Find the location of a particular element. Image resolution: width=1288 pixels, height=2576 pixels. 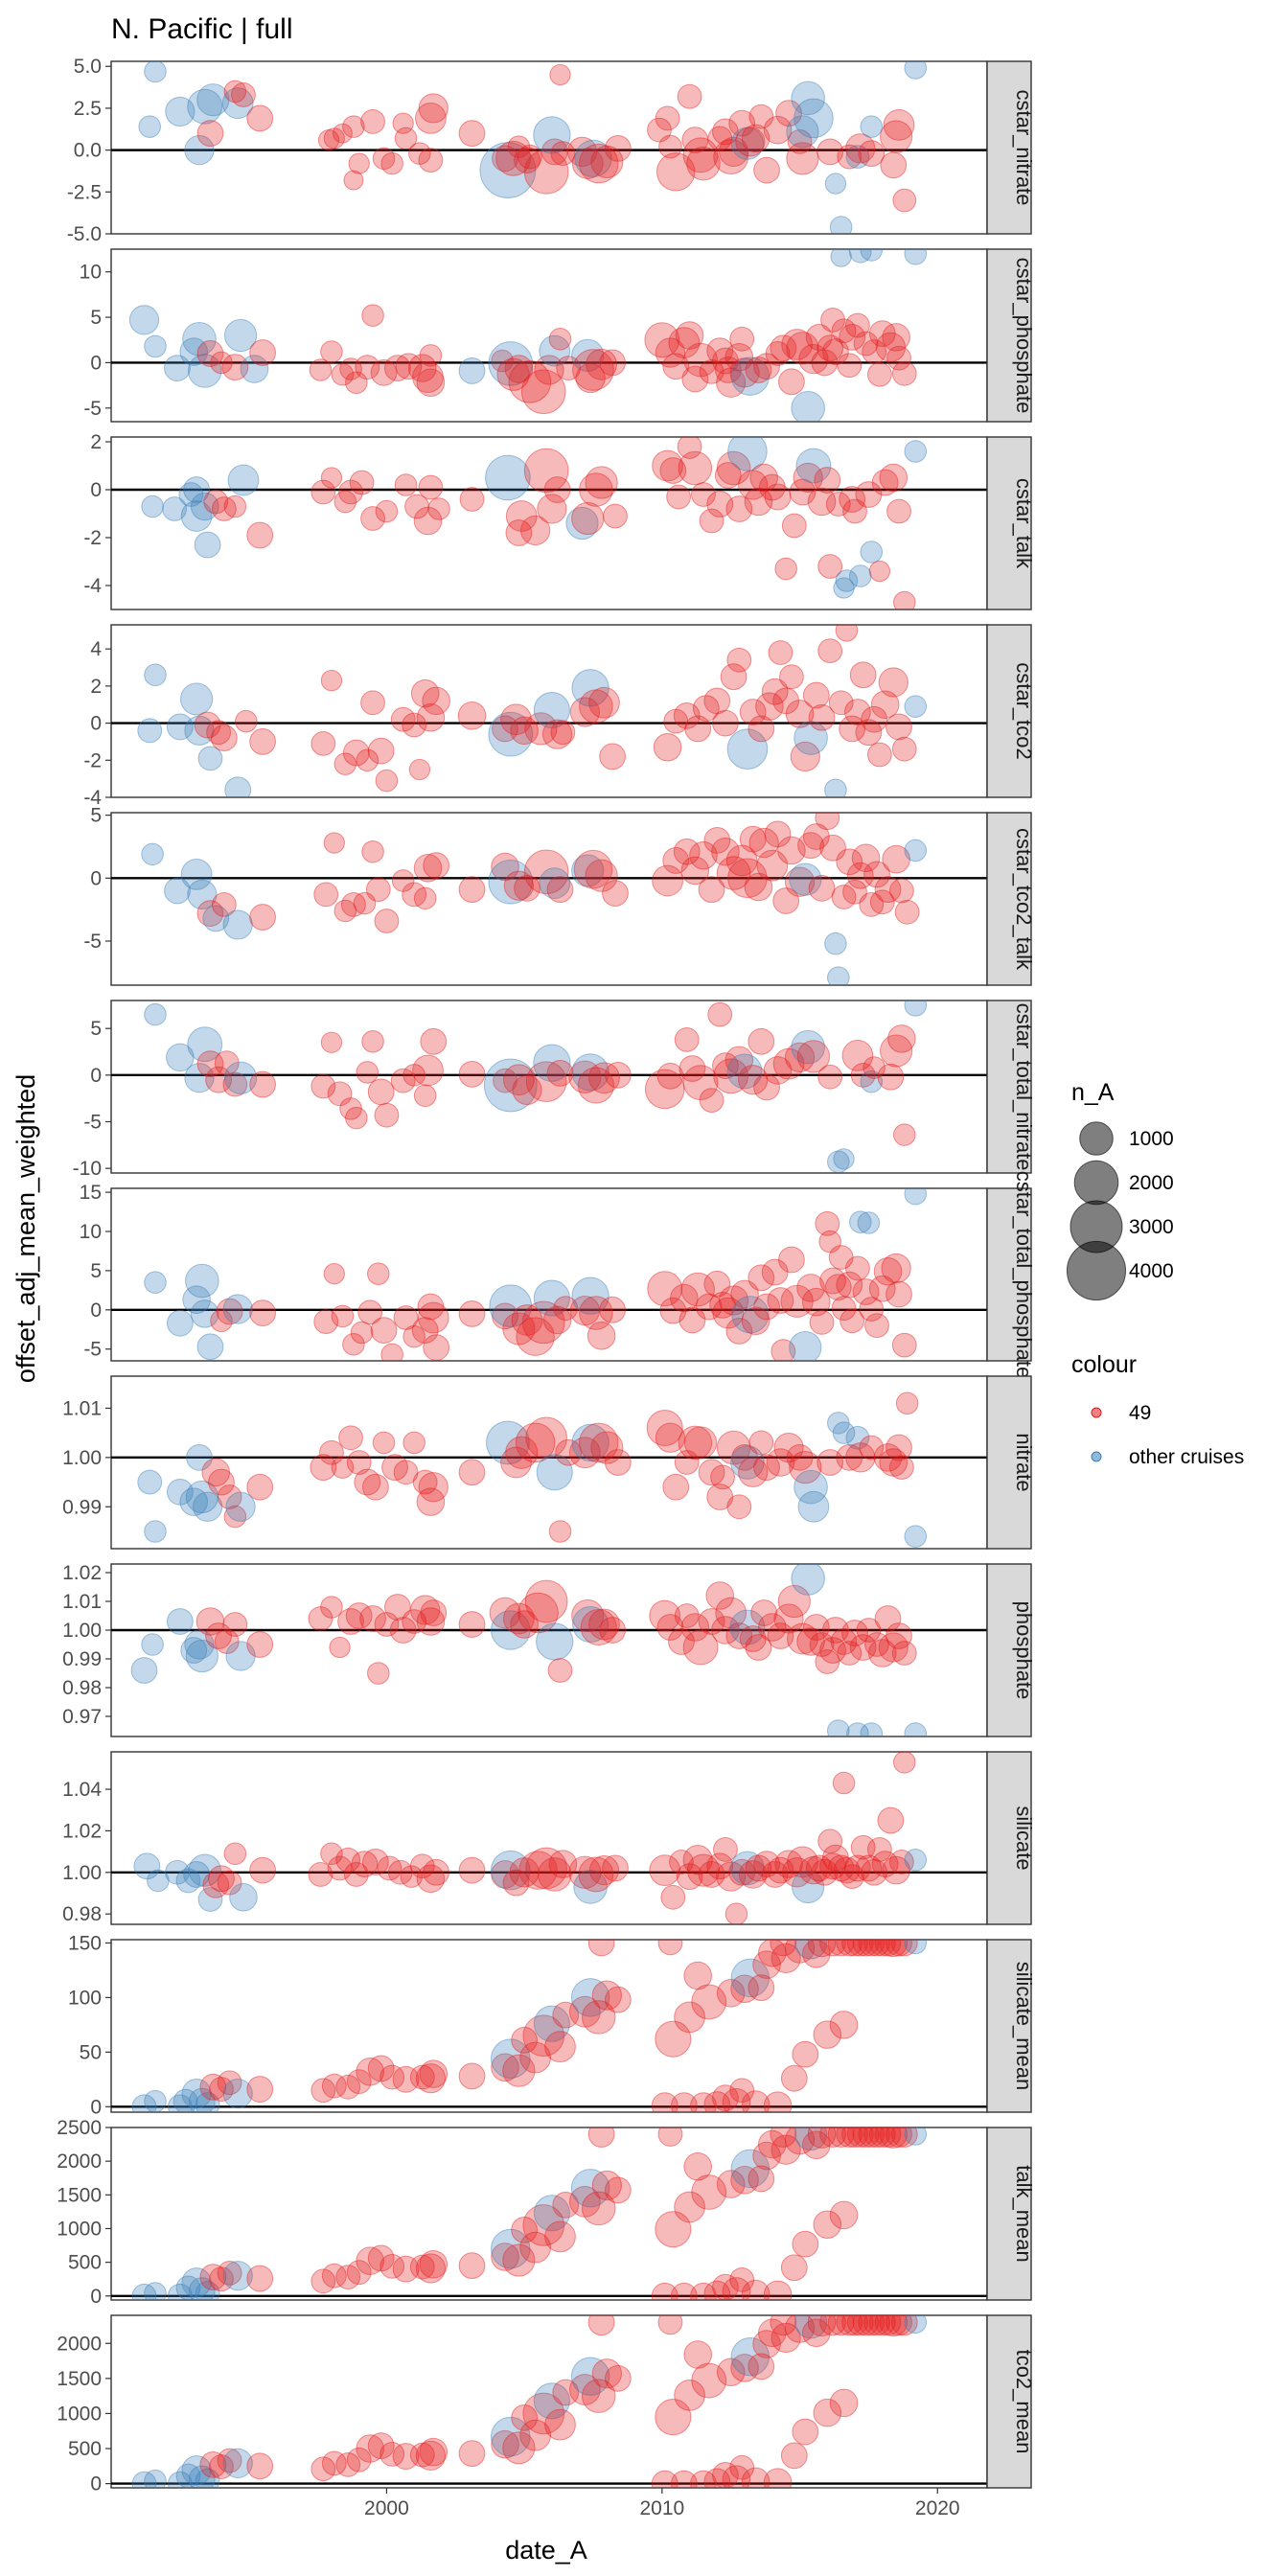

y-tick-label: 1500 is located at coordinates (79, 2379).